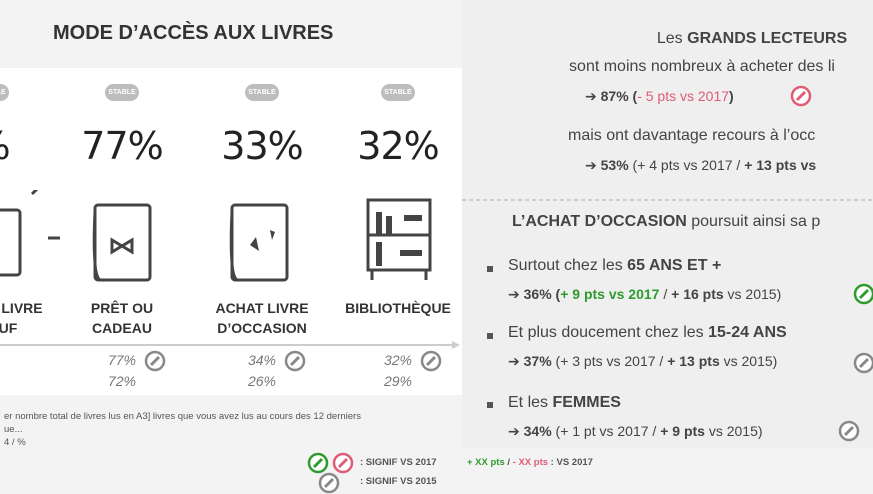  What do you see at coordinates (15, 442) in the screenshot?
I see `footnote: 4 / %` at bounding box center [15, 442].